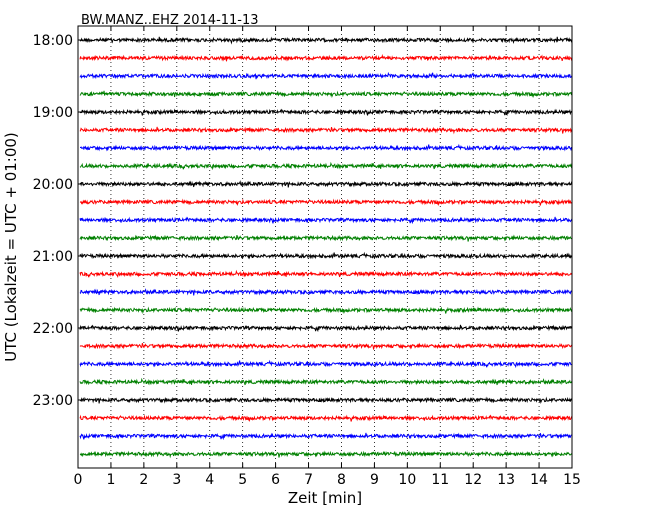  Describe the element at coordinates (209, 480) in the screenshot. I see `x-tick-label-4: 4` at that location.